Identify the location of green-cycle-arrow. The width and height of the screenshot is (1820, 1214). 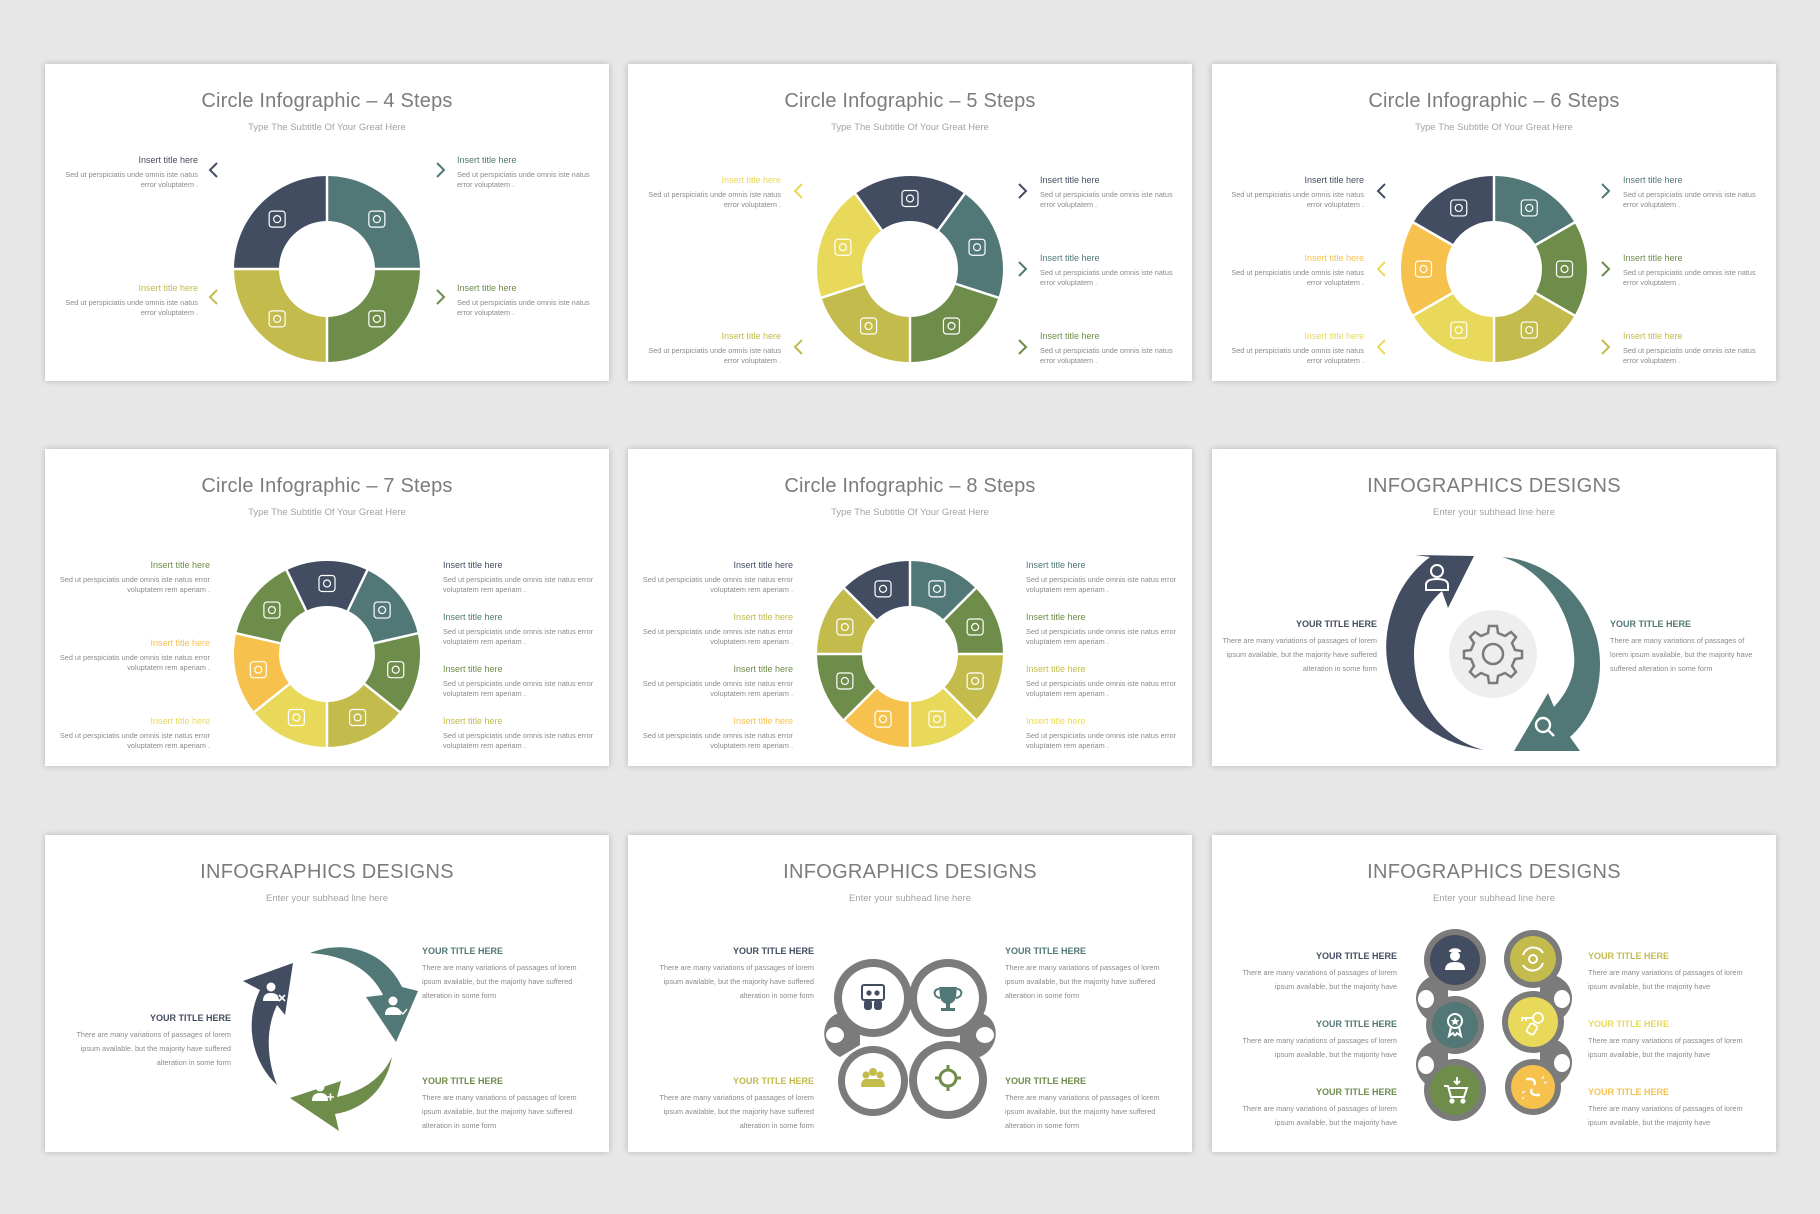
(341, 1094).